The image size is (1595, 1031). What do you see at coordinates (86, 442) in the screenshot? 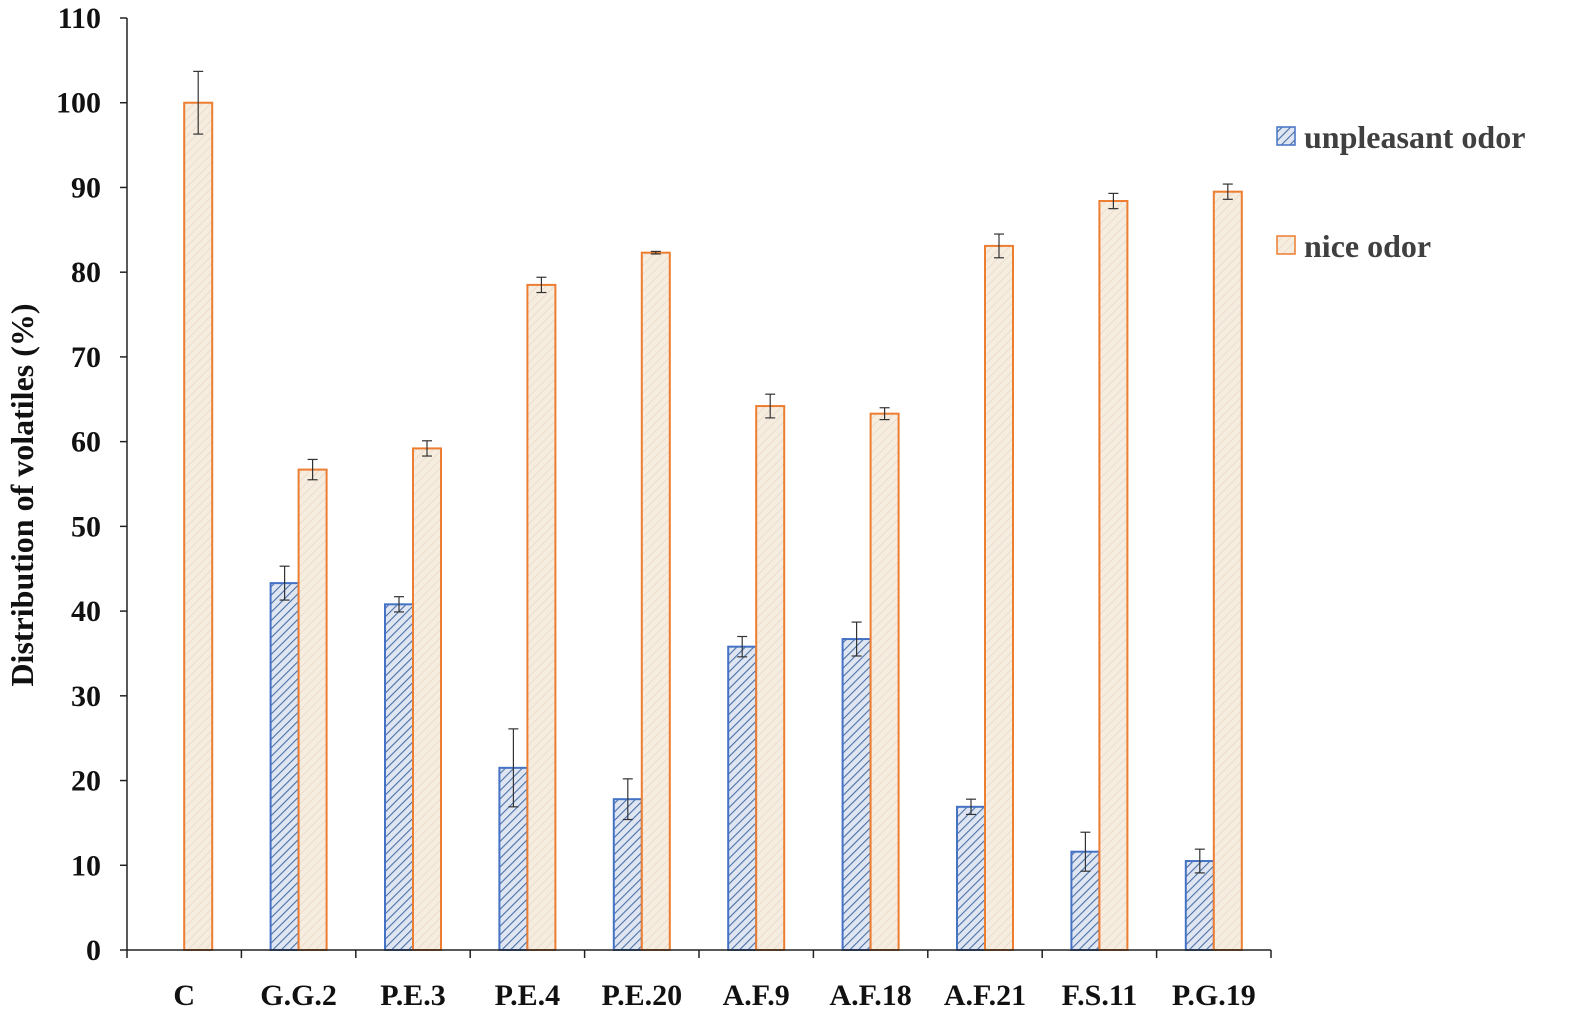
I see `y-tick-label: 60` at bounding box center [86, 442].